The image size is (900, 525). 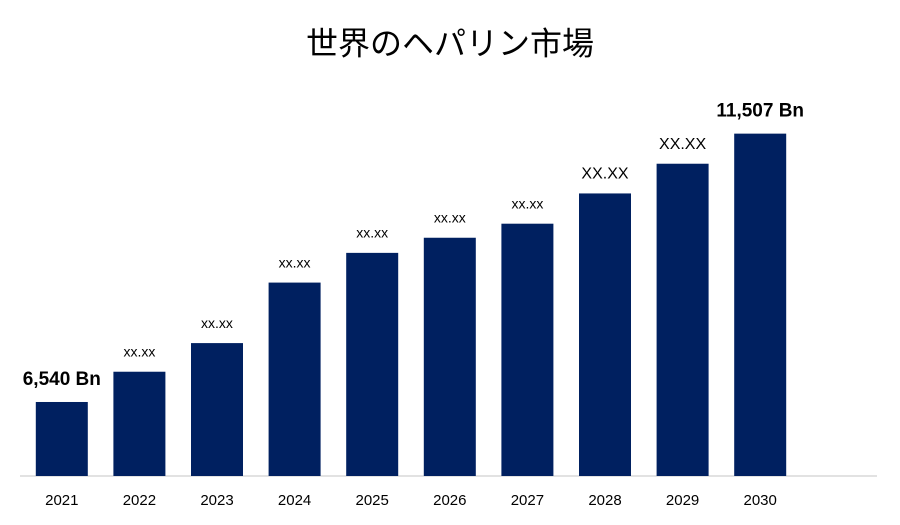 I want to click on x-tick-label: 2030, so click(x=760, y=500).